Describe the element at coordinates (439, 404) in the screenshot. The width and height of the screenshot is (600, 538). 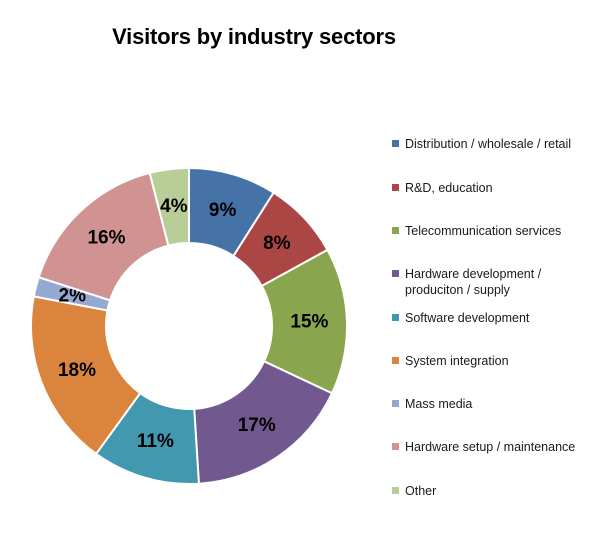
I see `legend-label: Mass media` at that location.